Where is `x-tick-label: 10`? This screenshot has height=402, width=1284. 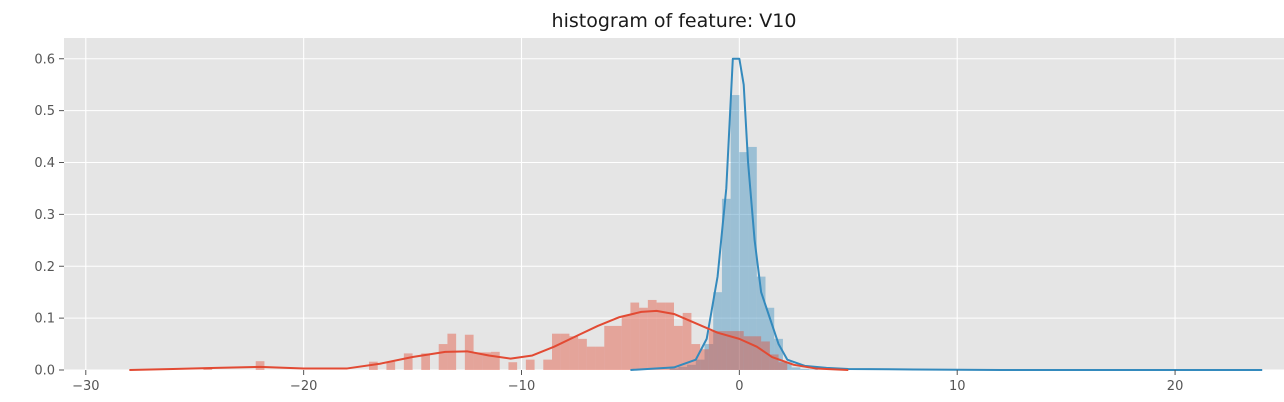
x-tick-label: 10 is located at coordinates (957, 386).